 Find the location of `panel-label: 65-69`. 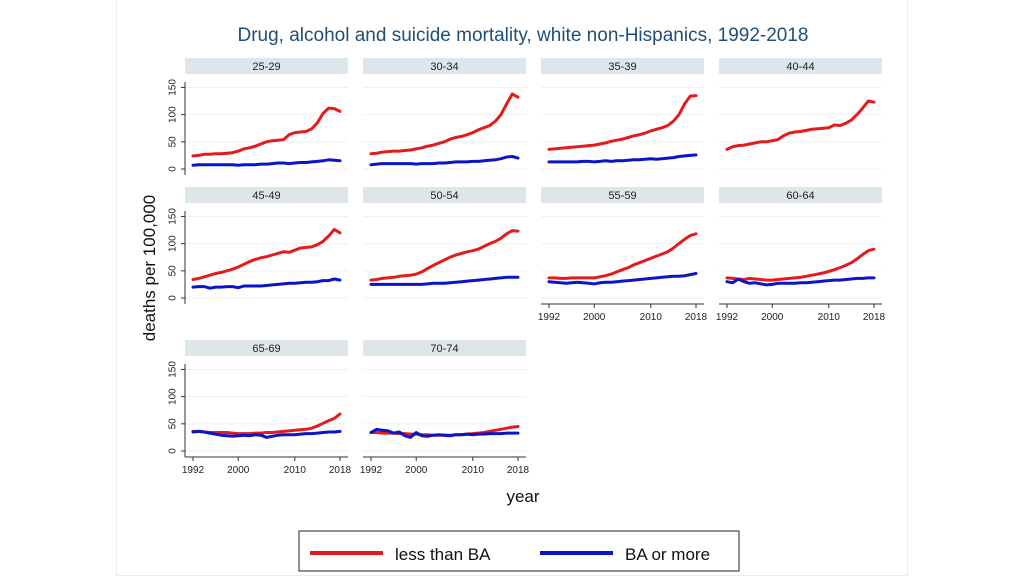

panel-label: 65-69 is located at coordinates (266, 349).